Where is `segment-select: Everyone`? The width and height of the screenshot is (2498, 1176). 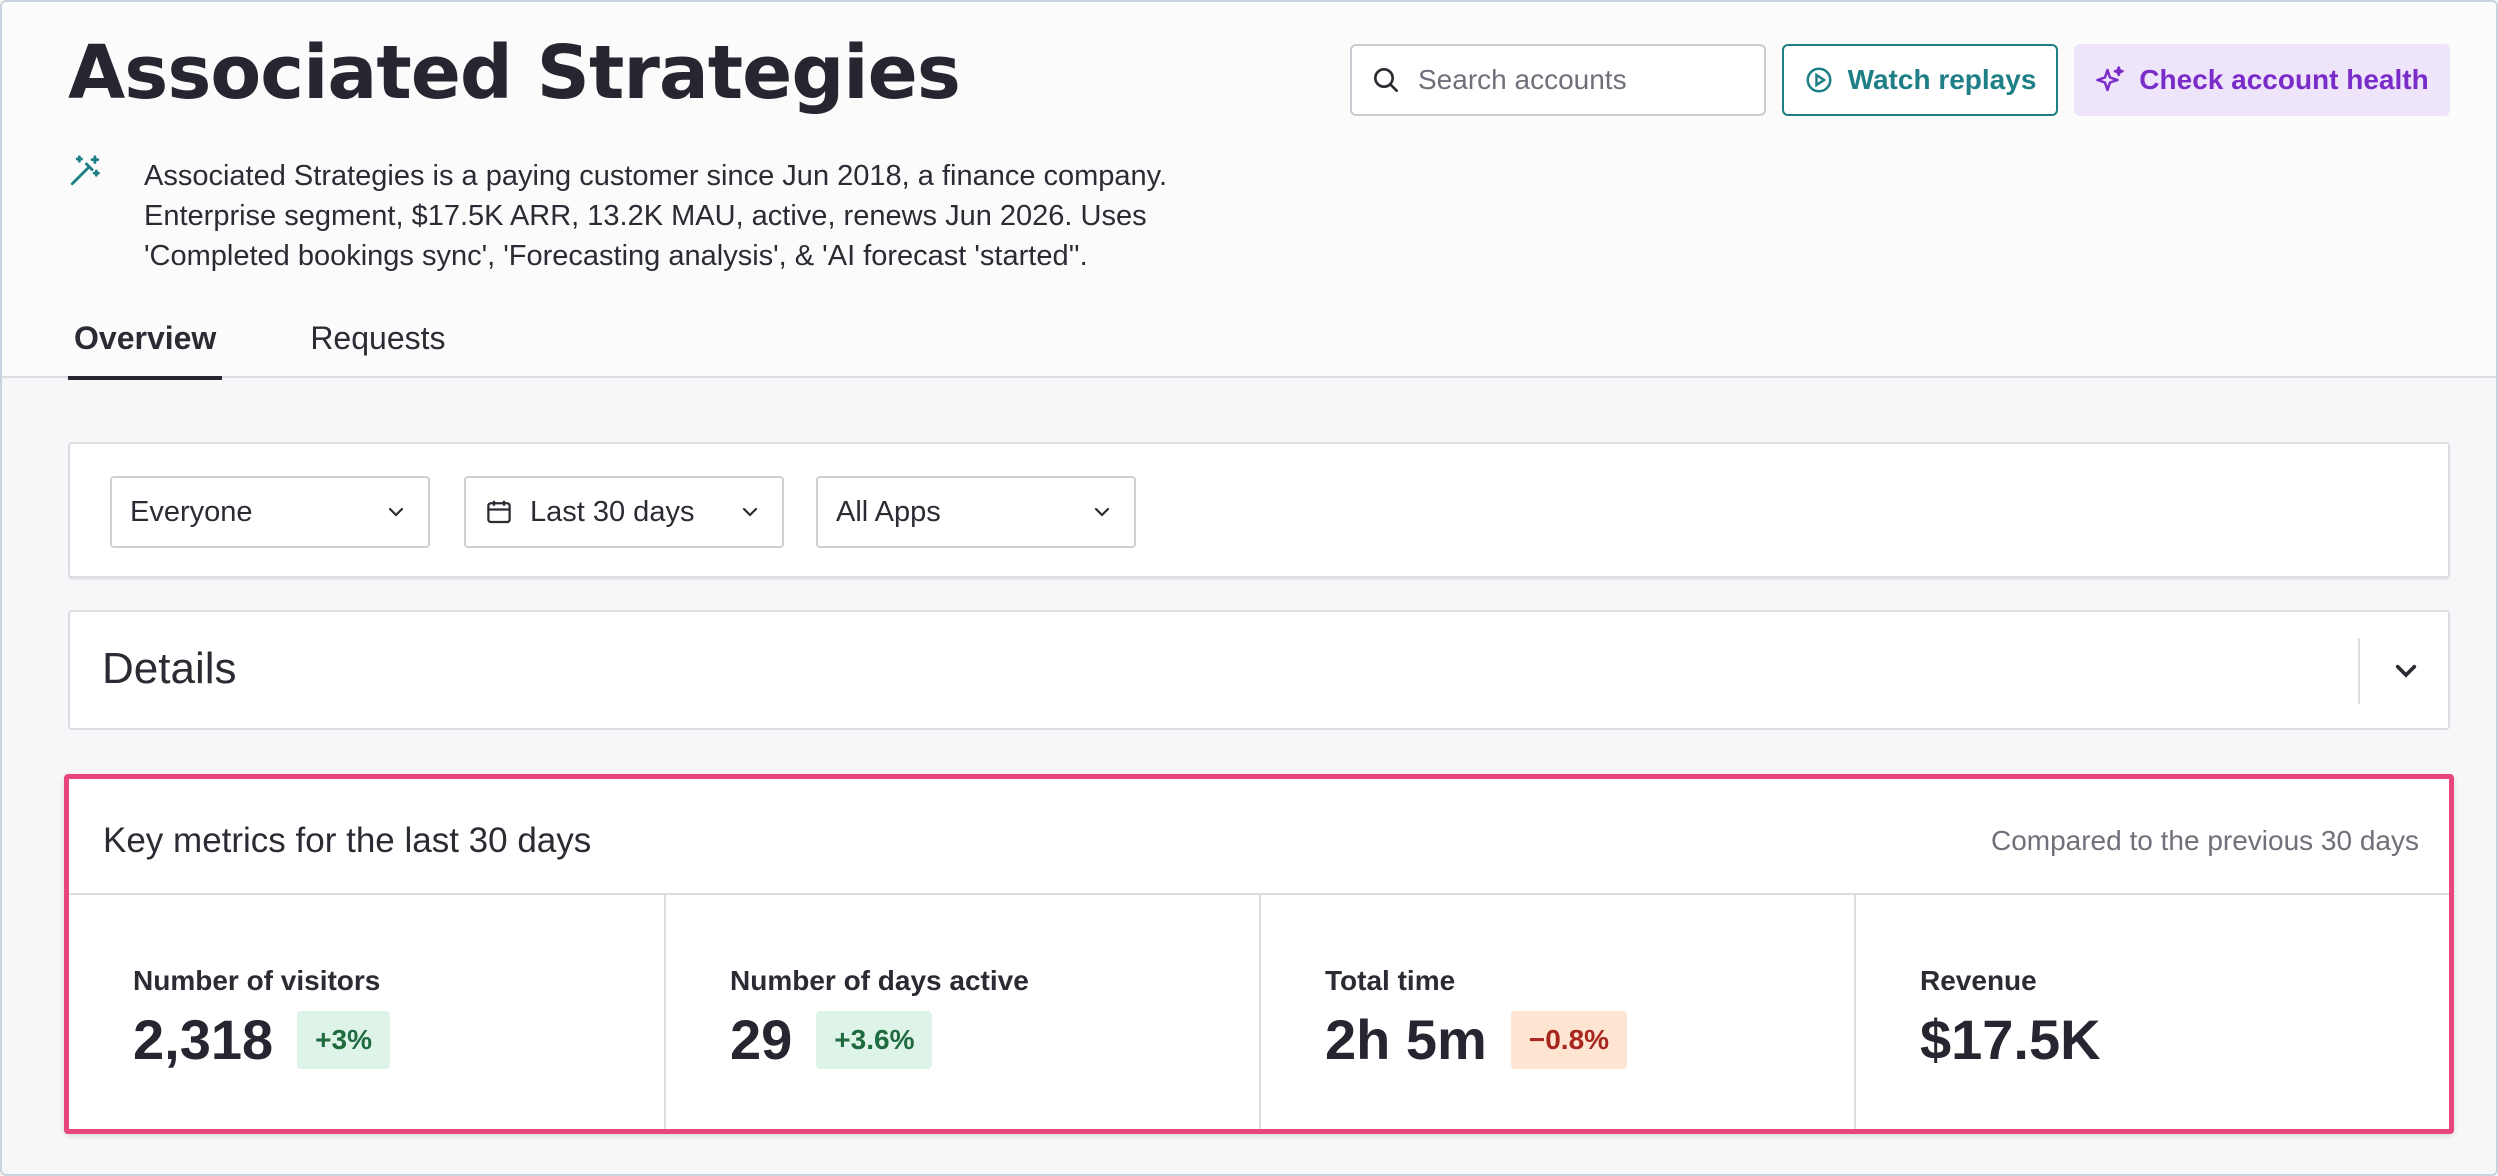
segment-select: Everyone is located at coordinates (270, 512).